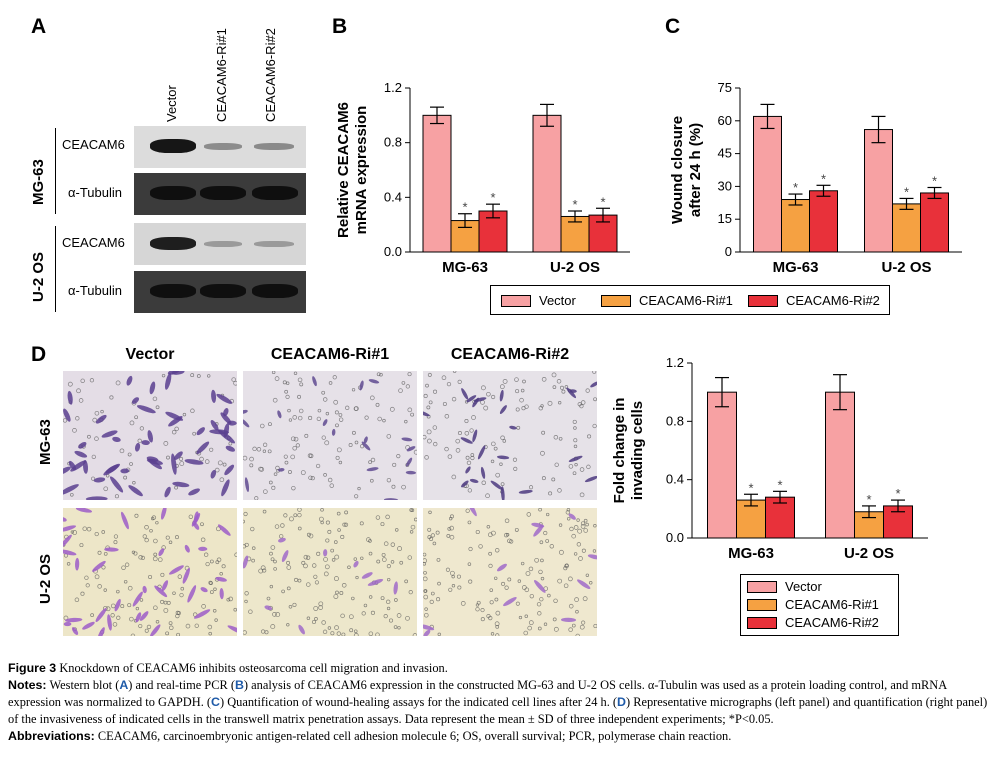 This screenshot has width=1007, height=770. What do you see at coordinates (906, 267) in the screenshot?
I see `x-category-label: U-2 OS` at bounding box center [906, 267].